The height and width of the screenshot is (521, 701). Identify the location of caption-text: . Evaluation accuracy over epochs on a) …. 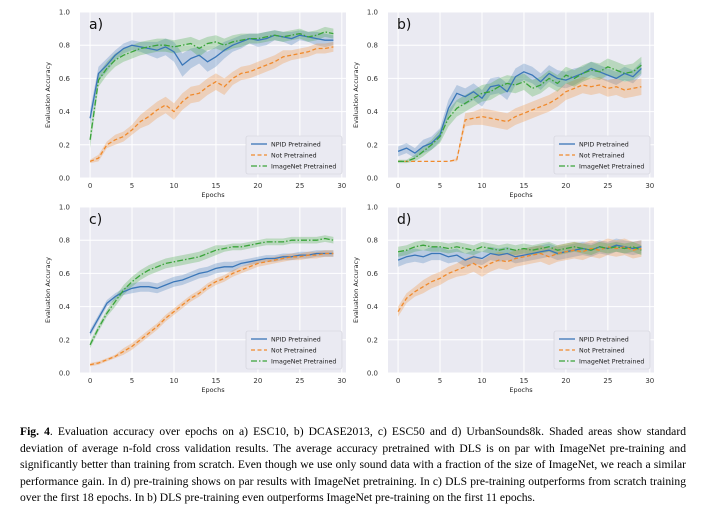
(353, 465).